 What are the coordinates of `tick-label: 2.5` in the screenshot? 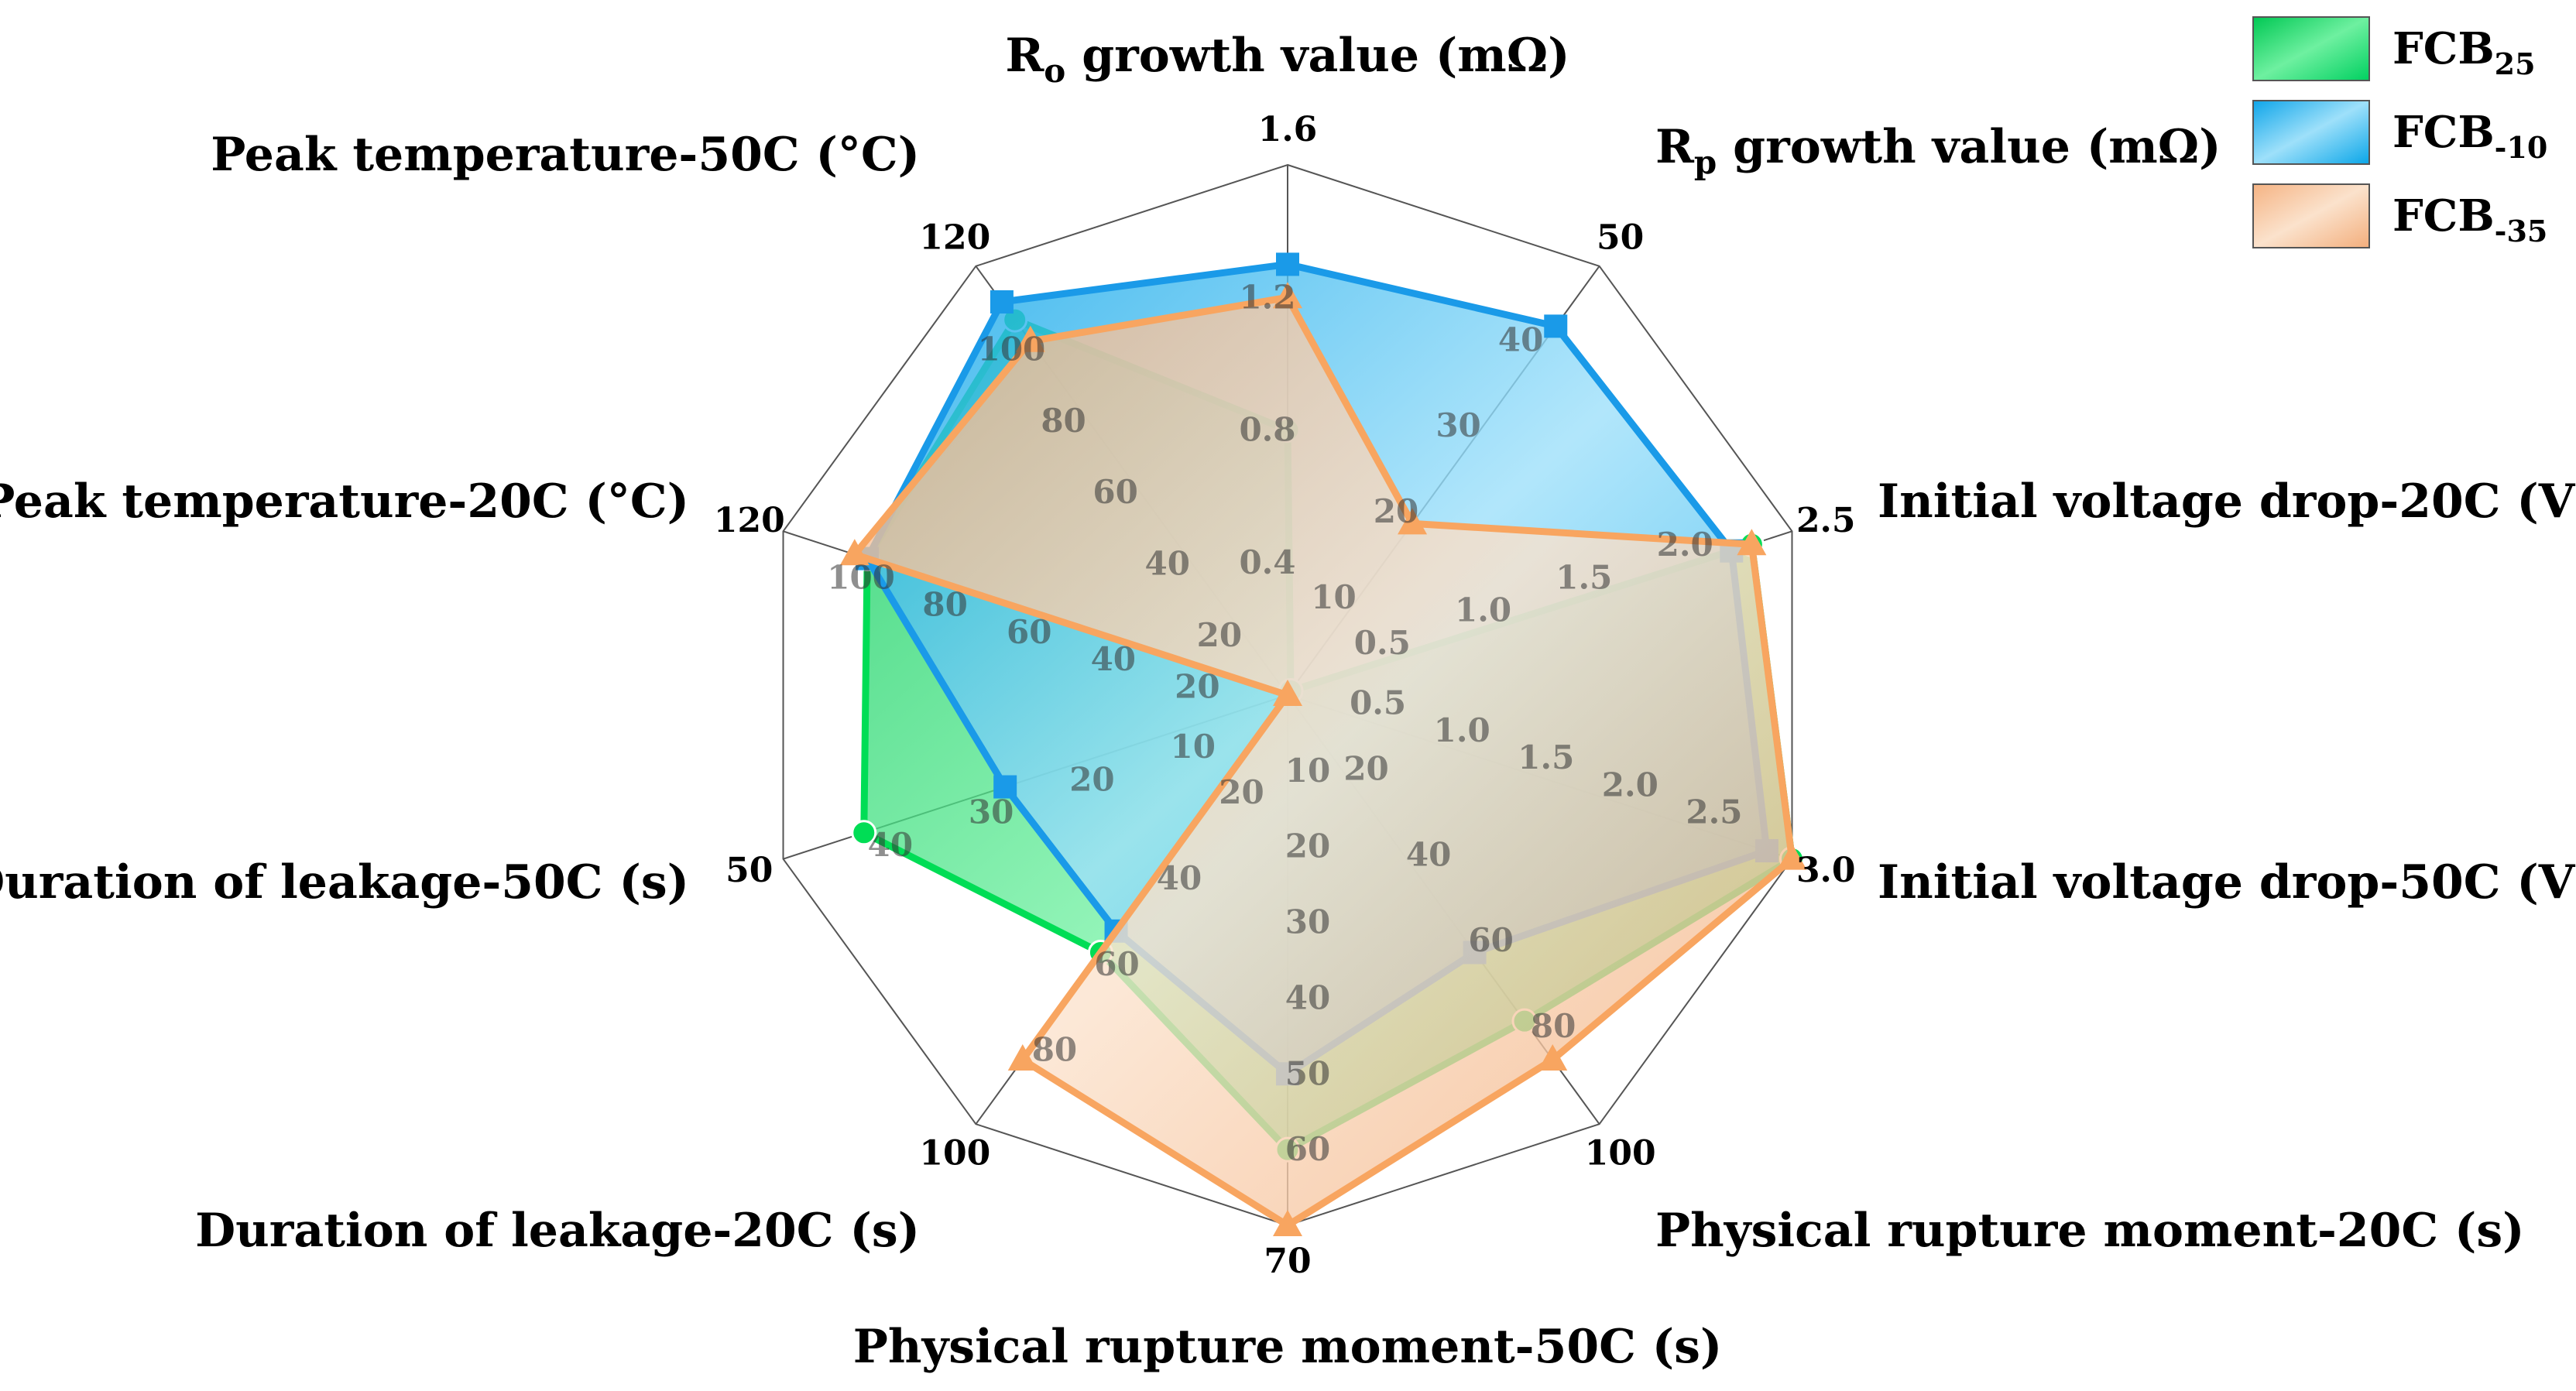 It's located at (1714, 812).